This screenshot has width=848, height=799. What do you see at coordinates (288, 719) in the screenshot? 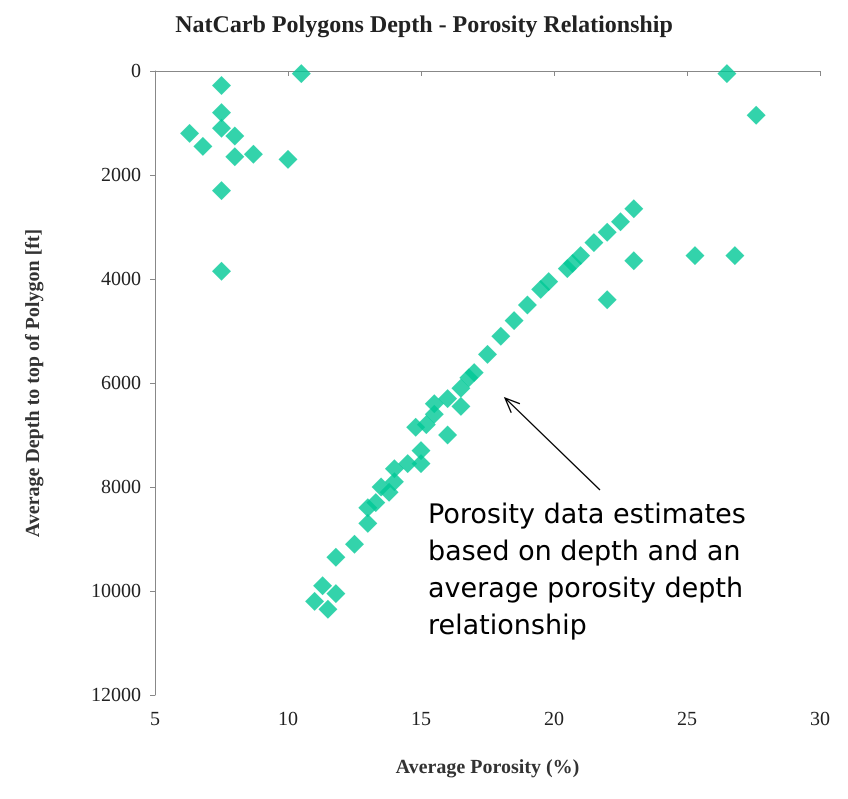
I see `x-tick-label: 10` at bounding box center [288, 719].